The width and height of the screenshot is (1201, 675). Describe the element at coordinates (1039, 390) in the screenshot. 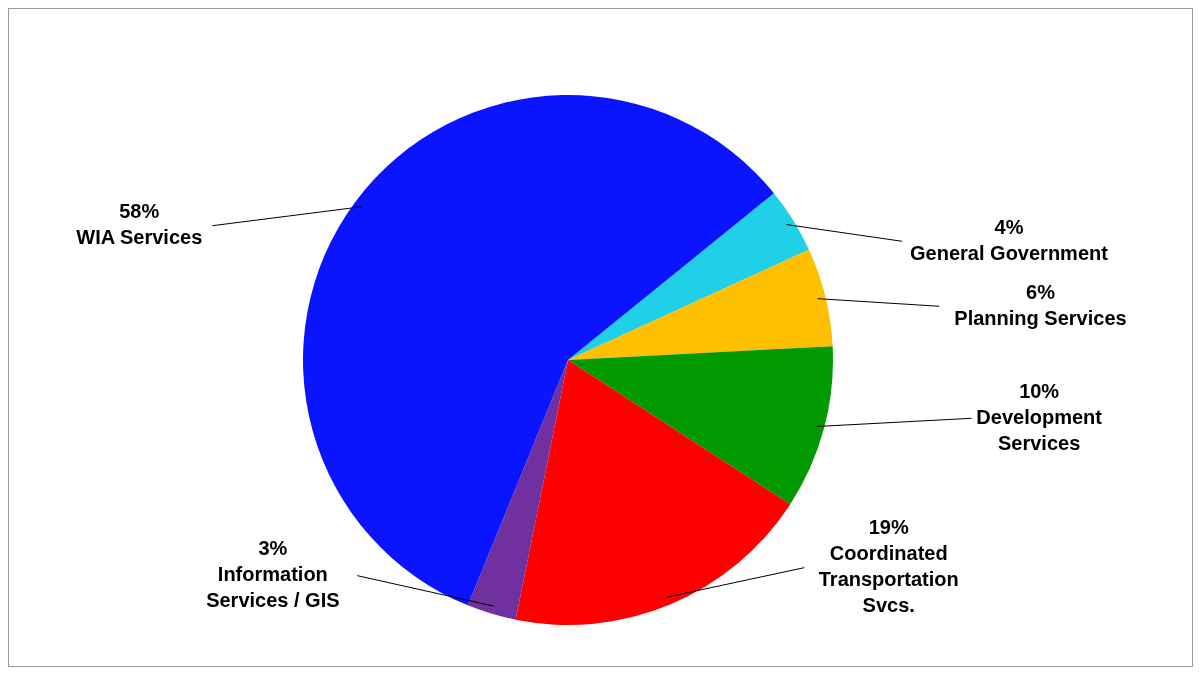

I see `data-label: 10%` at that location.